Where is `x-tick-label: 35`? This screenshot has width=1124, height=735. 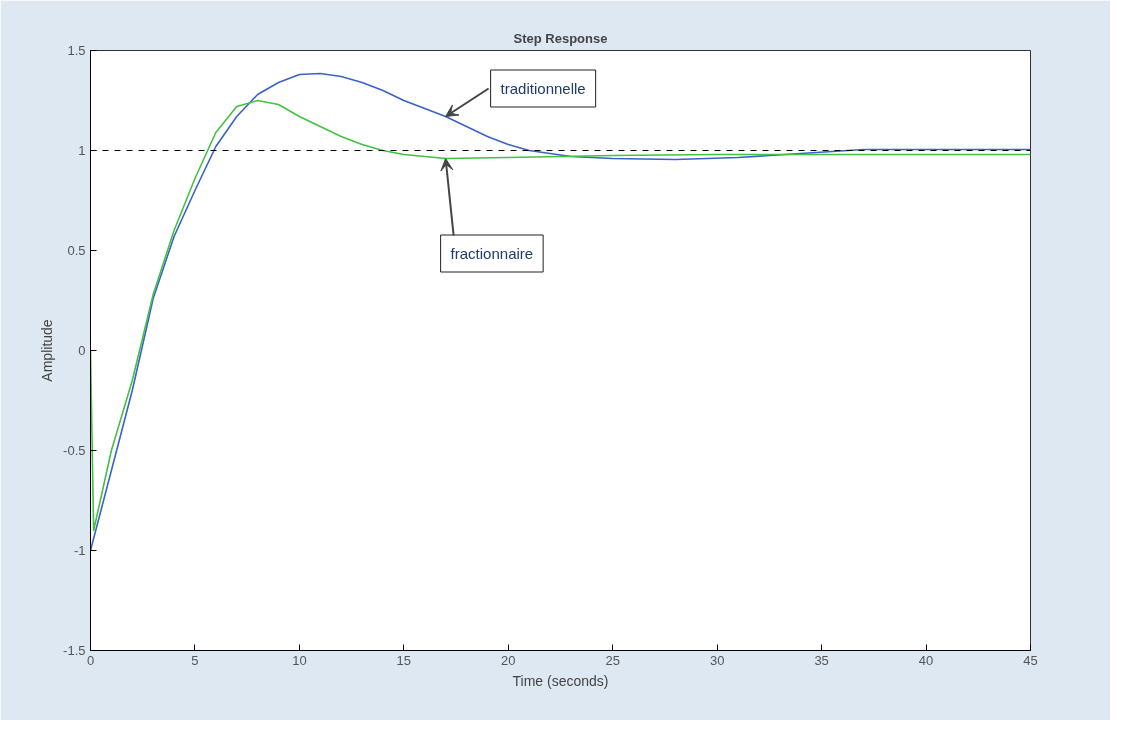 x-tick-label: 35 is located at coordinates (821, 660).